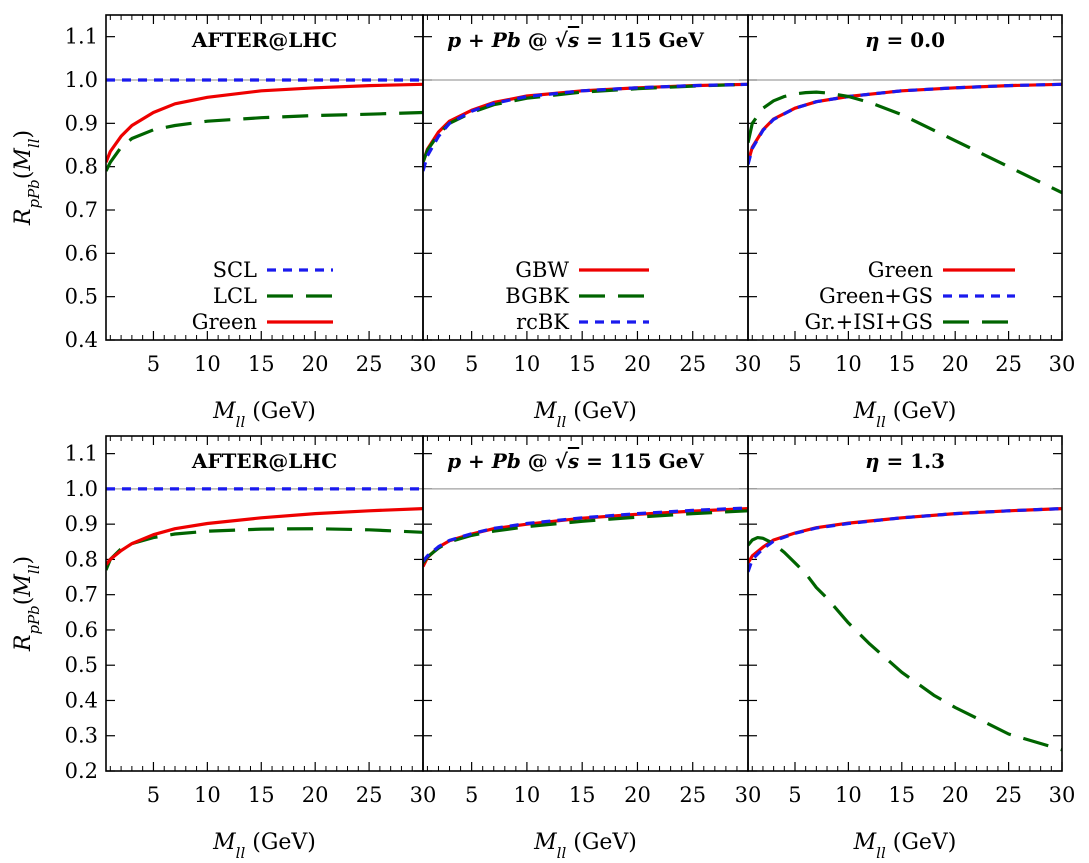  I want to click on y-axis-arg-var: M, so click(23, 160).